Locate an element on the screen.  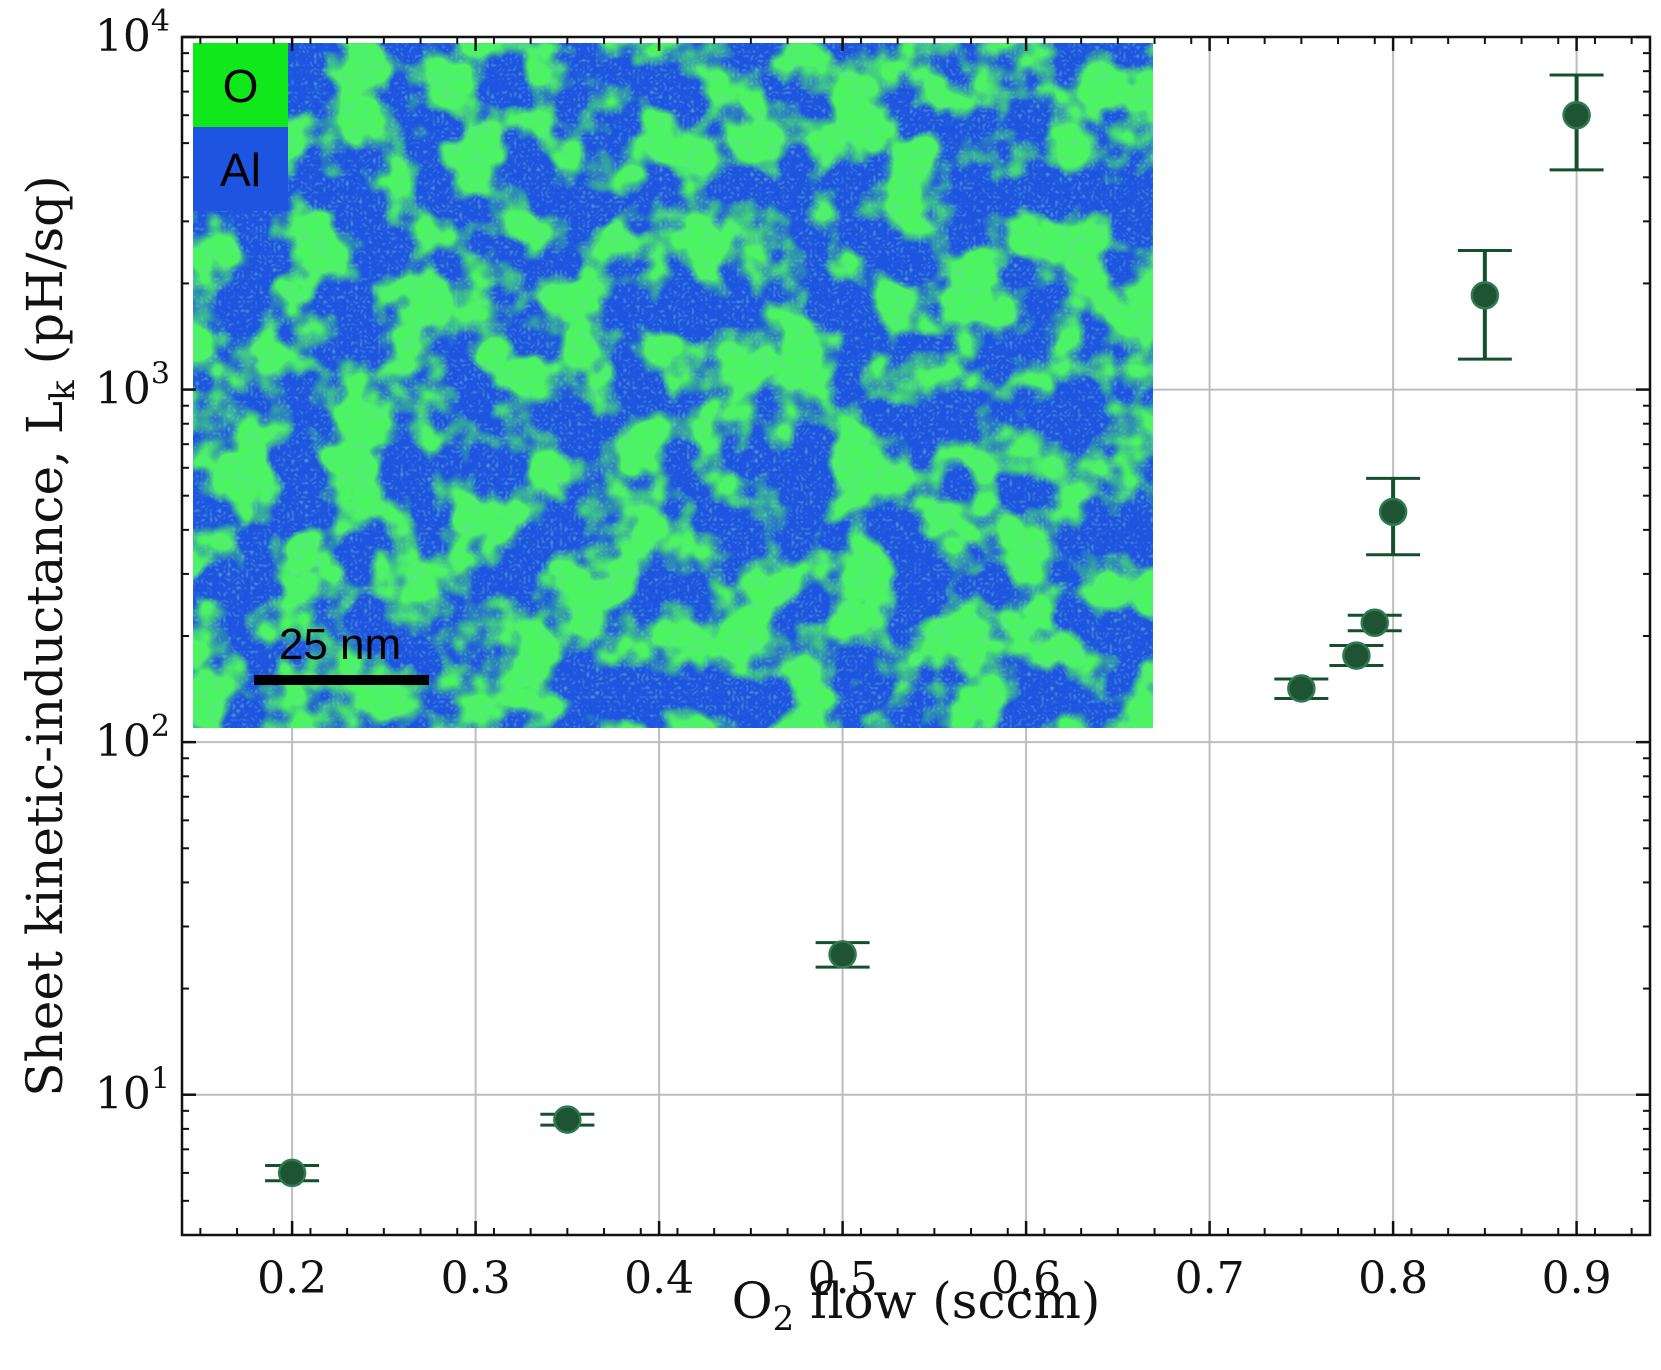
y-tick-label: 10² is located at coordinates (132, 738).